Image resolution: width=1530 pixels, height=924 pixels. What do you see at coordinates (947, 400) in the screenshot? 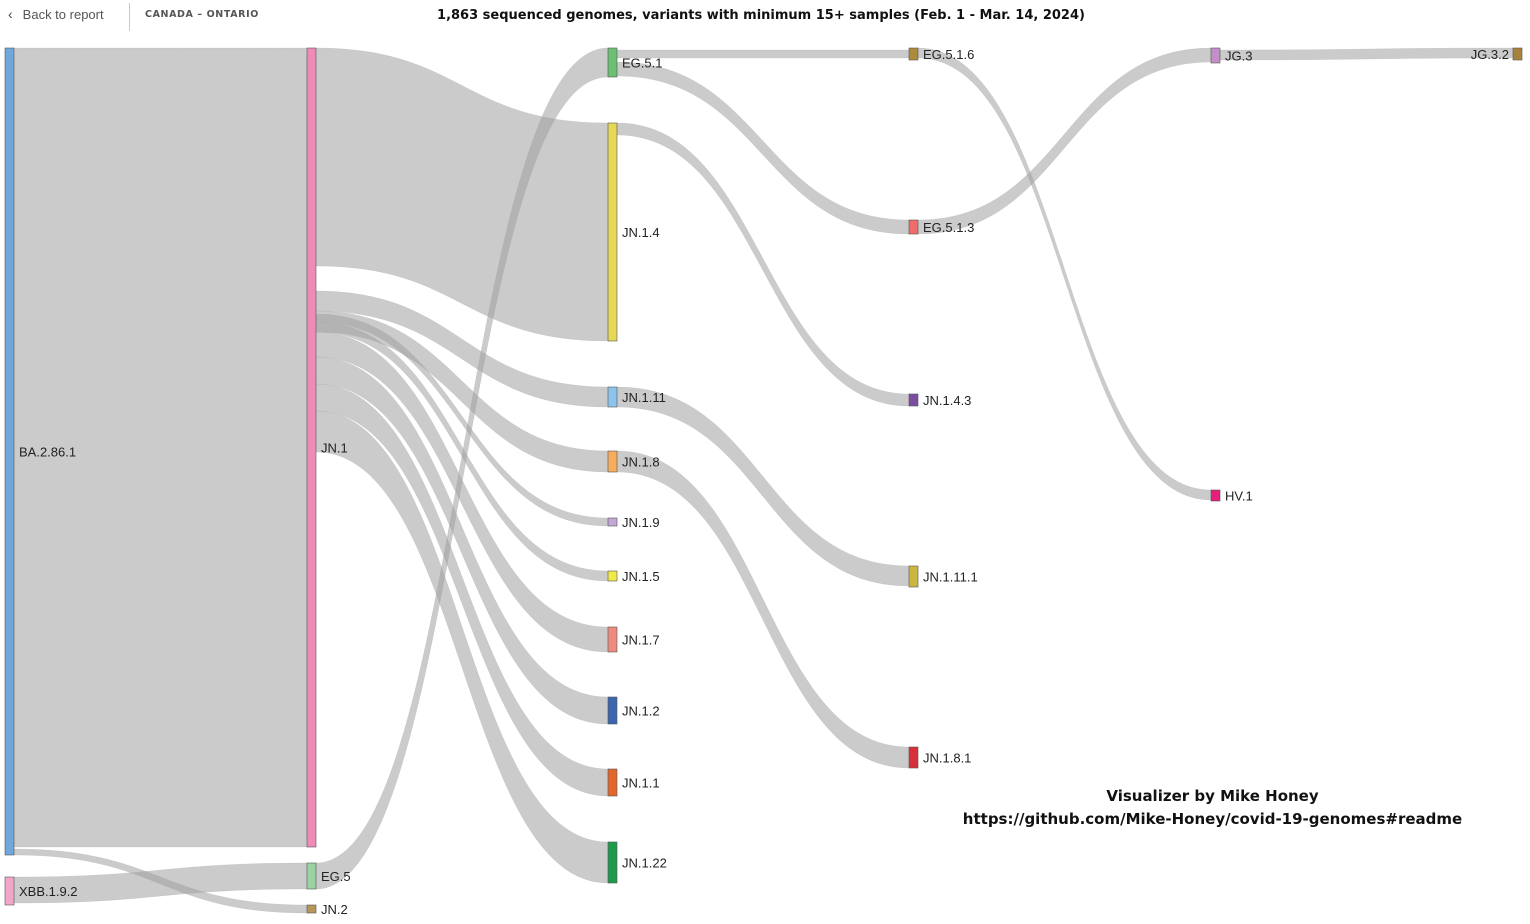
I see `node-label-jn-1-4-3: JN.1.4.3` at bounding box center [947, 400].